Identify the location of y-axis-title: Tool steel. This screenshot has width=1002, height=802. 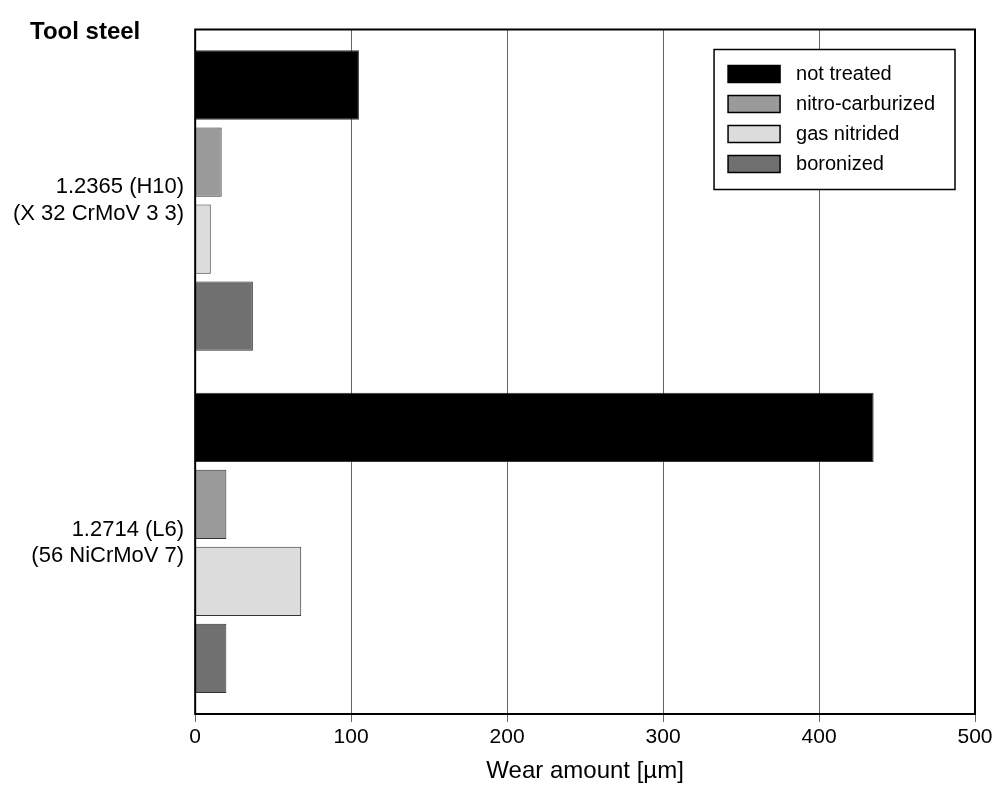
(85, 30).